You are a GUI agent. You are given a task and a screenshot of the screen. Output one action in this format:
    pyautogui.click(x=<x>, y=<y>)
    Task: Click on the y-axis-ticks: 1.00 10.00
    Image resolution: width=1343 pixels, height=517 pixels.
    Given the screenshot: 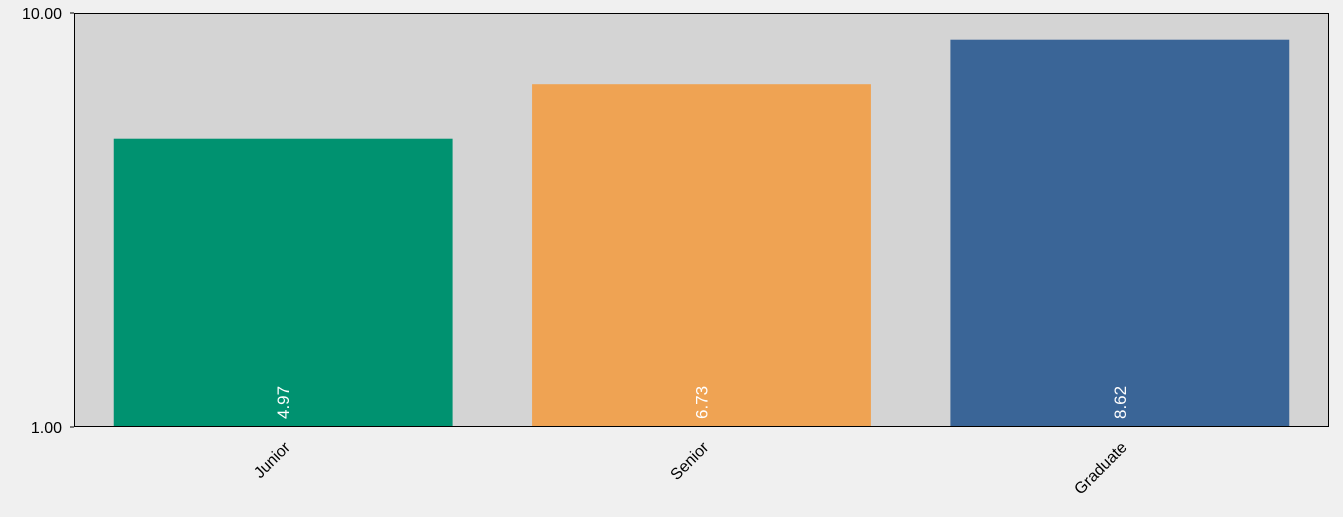 What is the action you would take?
    pyautogui.click(x=48, y=221)
    